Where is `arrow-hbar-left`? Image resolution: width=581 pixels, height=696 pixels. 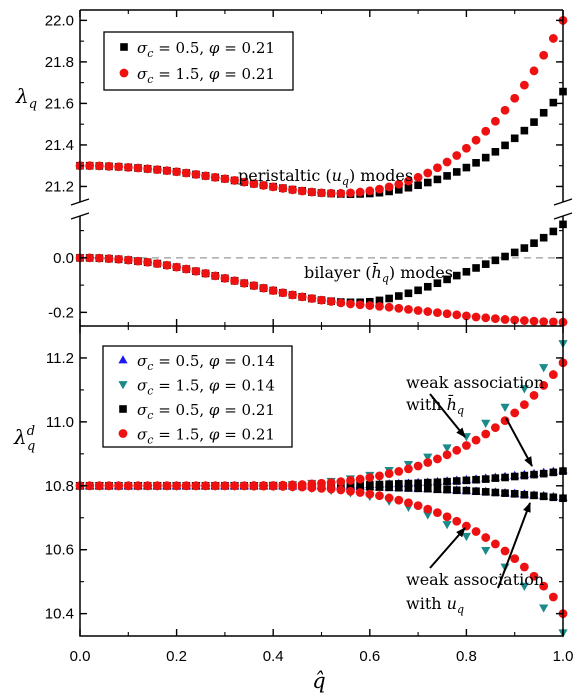 arrow-hbar-left is located at coordinates (447, 415).